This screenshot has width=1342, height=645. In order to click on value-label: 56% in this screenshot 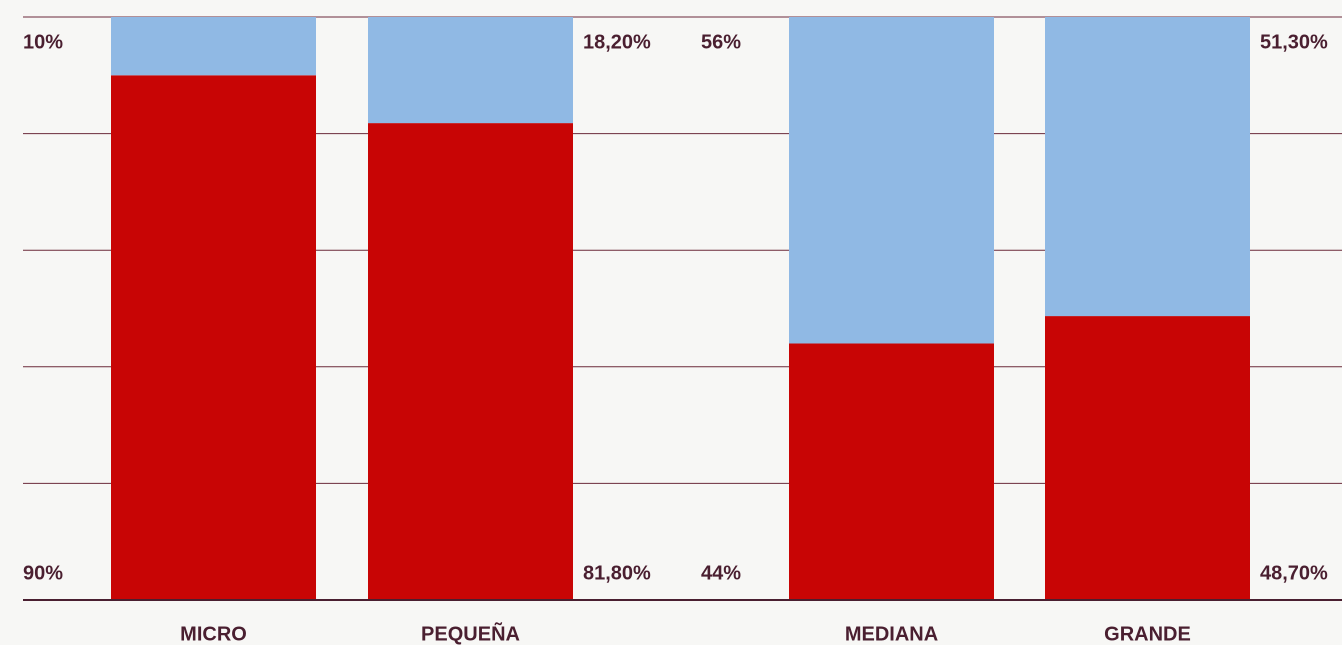, I will do `click(721, 42)`.